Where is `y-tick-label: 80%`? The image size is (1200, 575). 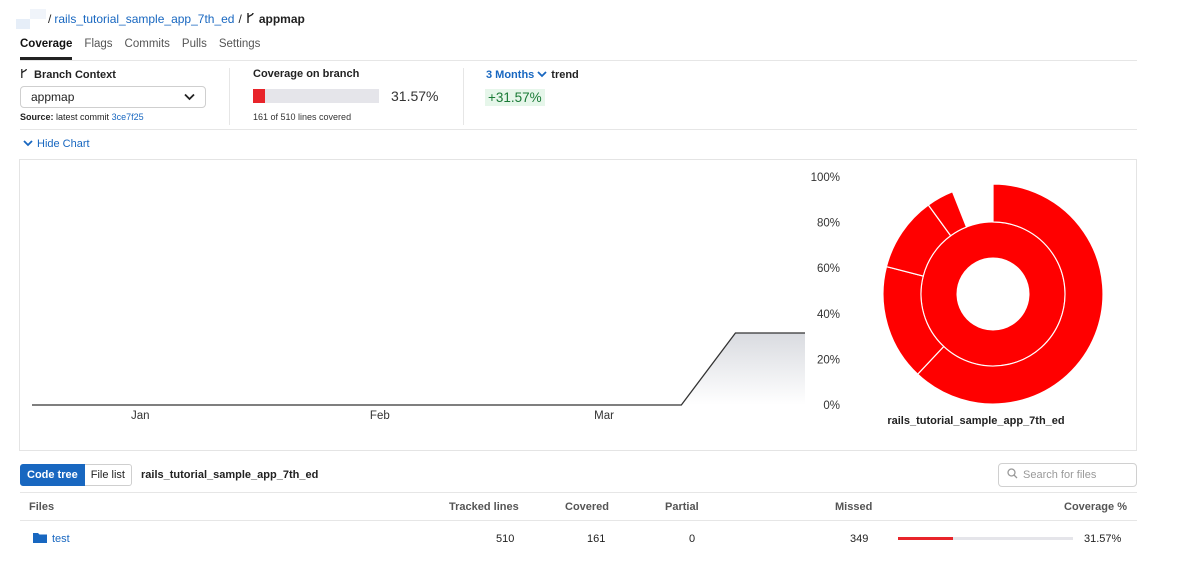
y-tick-label: 80% is located at coordinates (828, 224).